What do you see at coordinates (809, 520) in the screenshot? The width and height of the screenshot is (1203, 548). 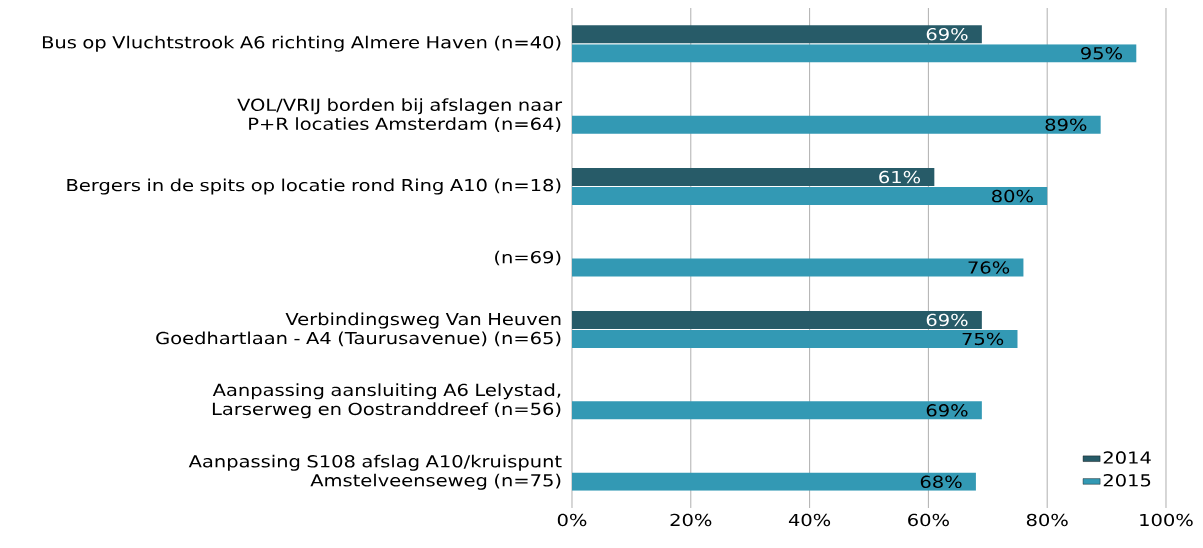 I see `x-tick-label: 40%` at bounding box center [809, 520].